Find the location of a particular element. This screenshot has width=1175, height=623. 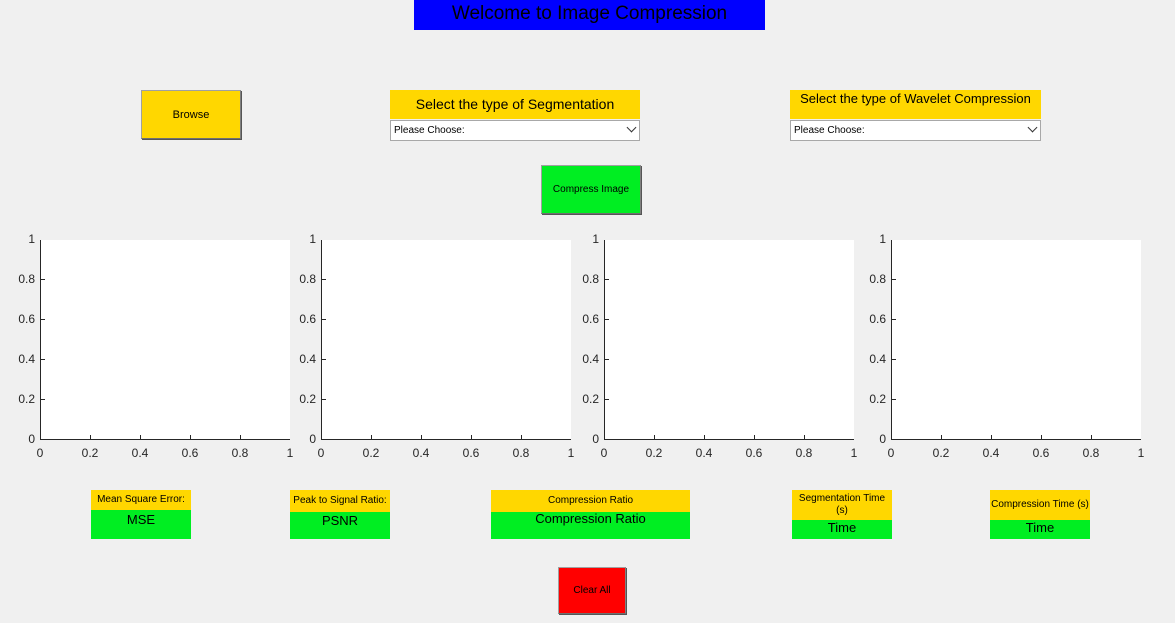

mse-label: Mean Square Error: is located at coordinates (141, 500).